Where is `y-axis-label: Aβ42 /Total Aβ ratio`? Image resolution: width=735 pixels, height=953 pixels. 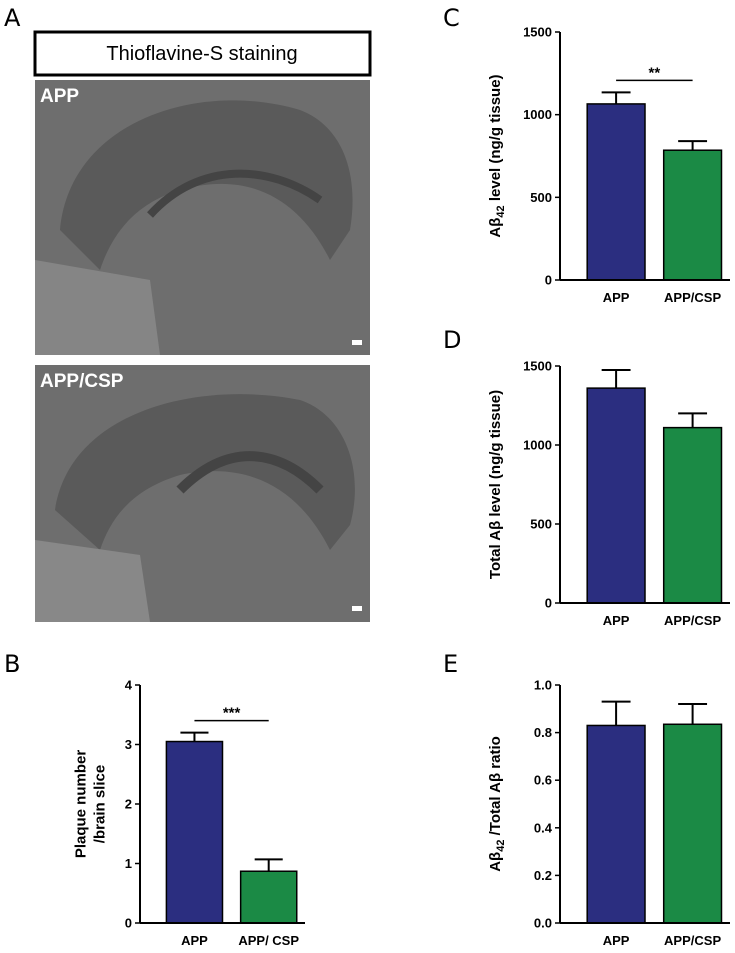 y-axis-label: Aβ42 /Total Aβ ratio is located at coordinates (497, 804).